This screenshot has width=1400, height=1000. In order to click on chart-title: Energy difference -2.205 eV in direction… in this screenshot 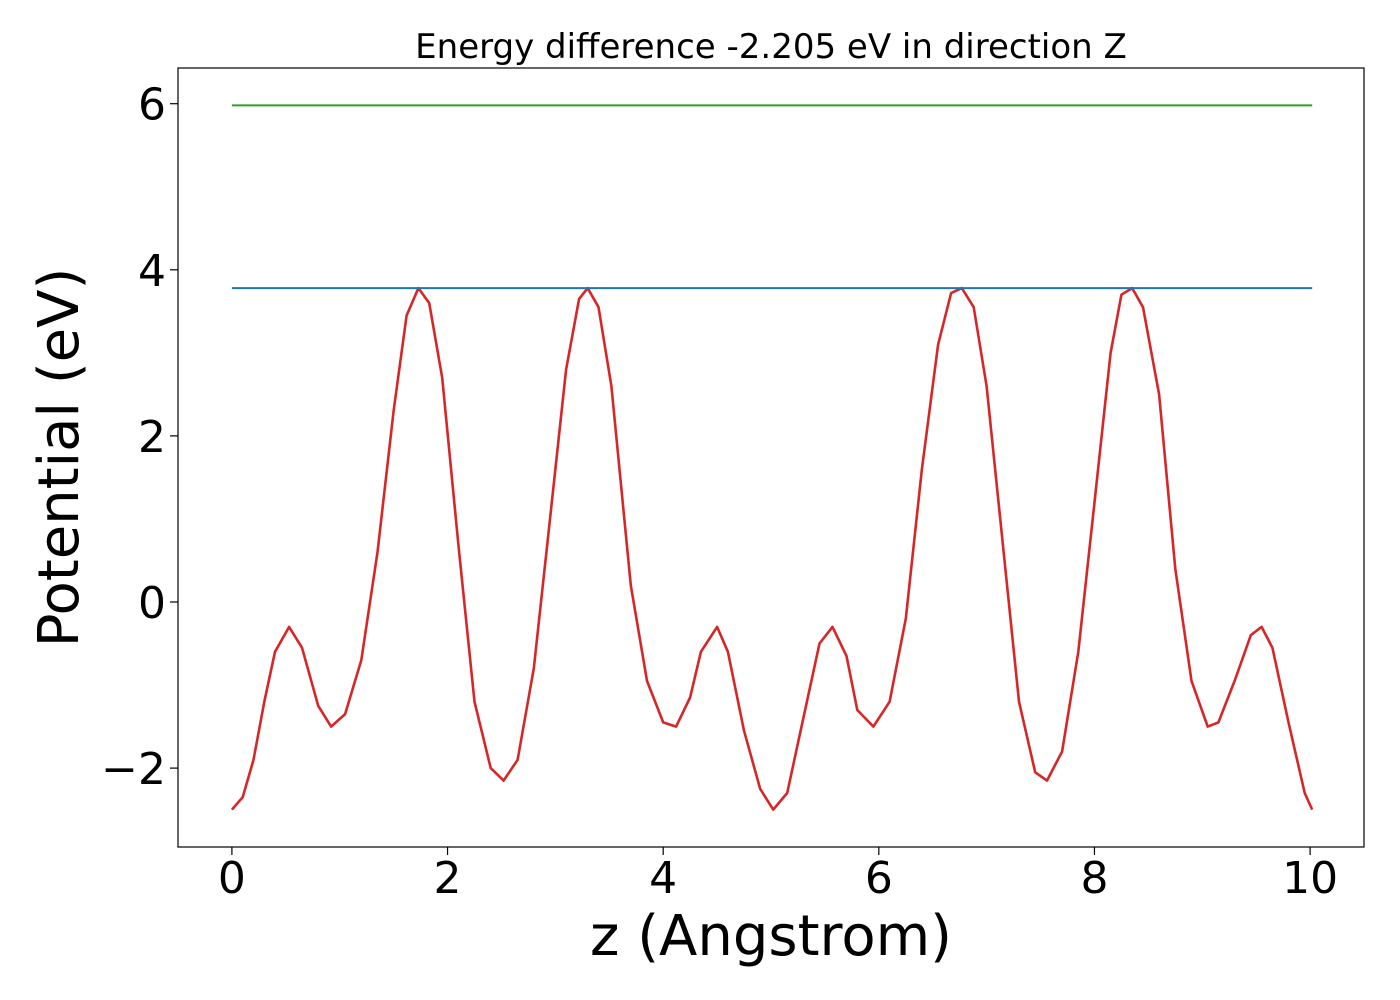, I will do `click(771, 47)`.